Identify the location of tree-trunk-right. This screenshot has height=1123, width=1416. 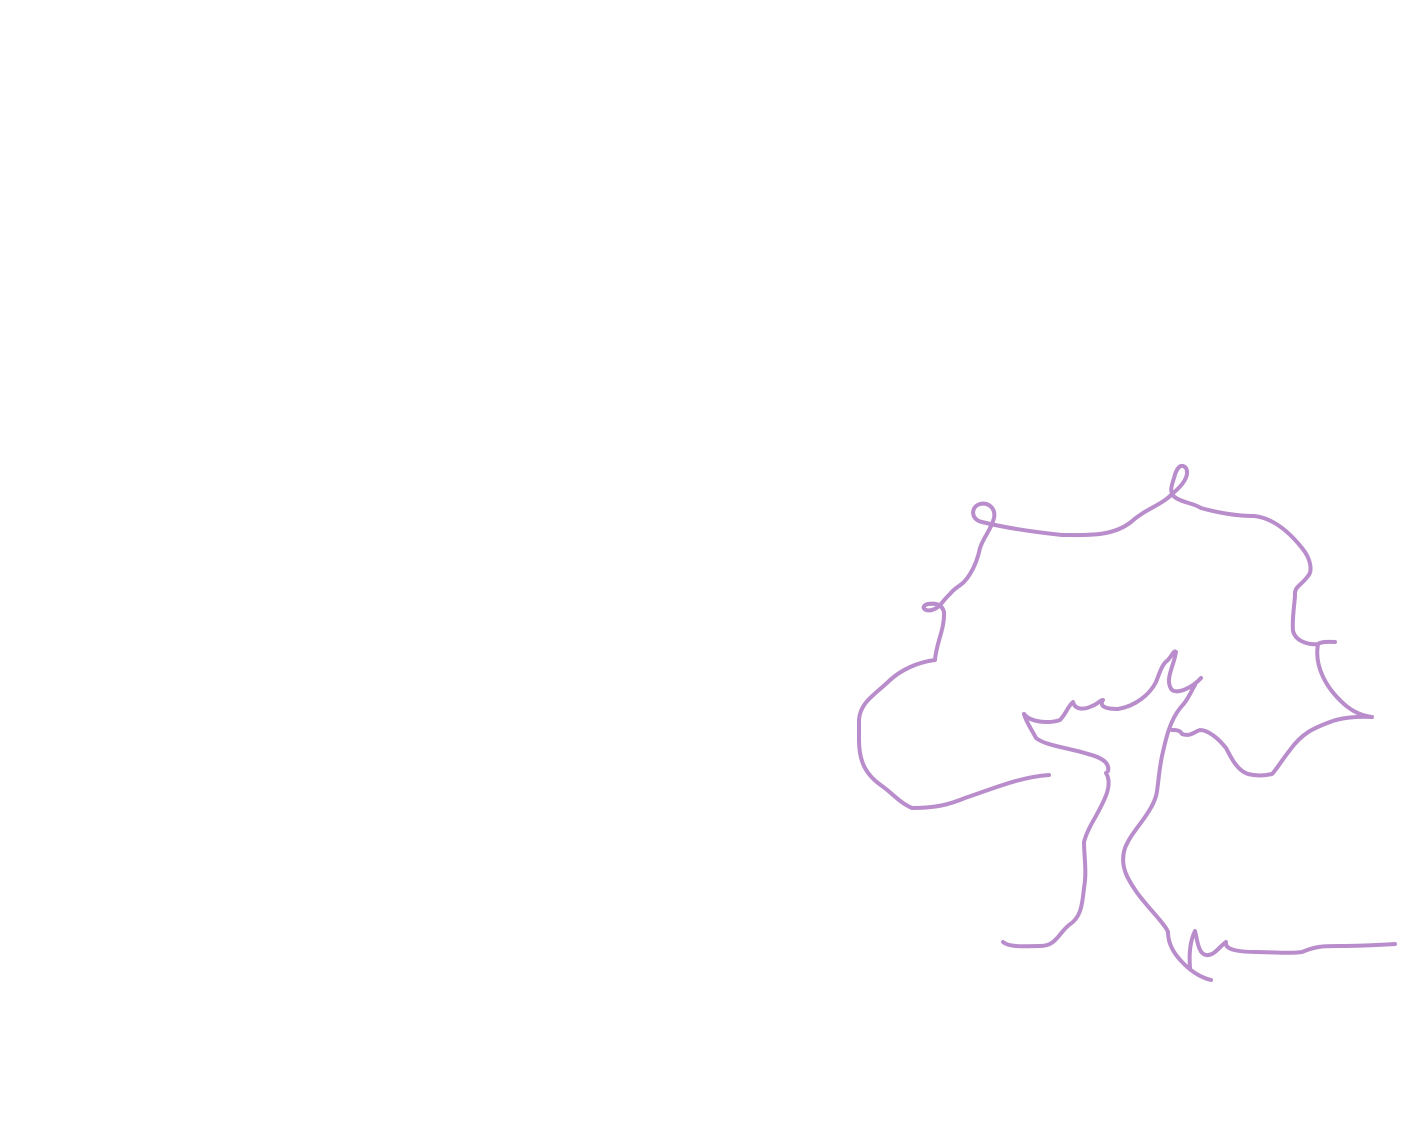
(1167, 832).